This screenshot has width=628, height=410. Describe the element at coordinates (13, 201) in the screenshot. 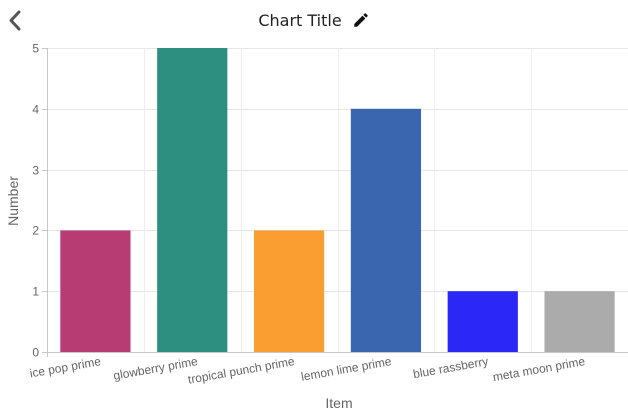

I see `y-axis-title: Number` at that location.